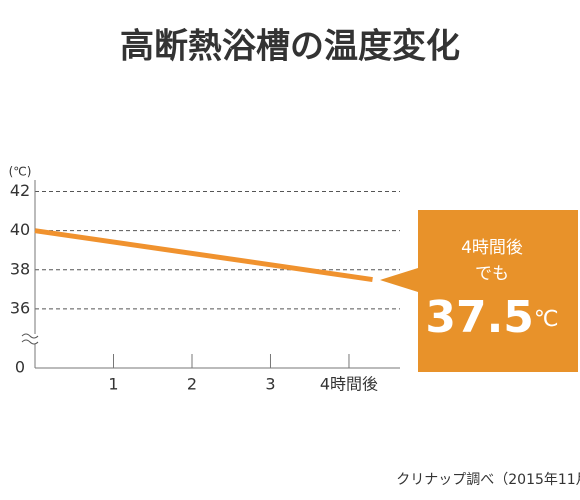 The image size is (580, 500). I want to click on y-tick-label: 42, so click(20, 190).